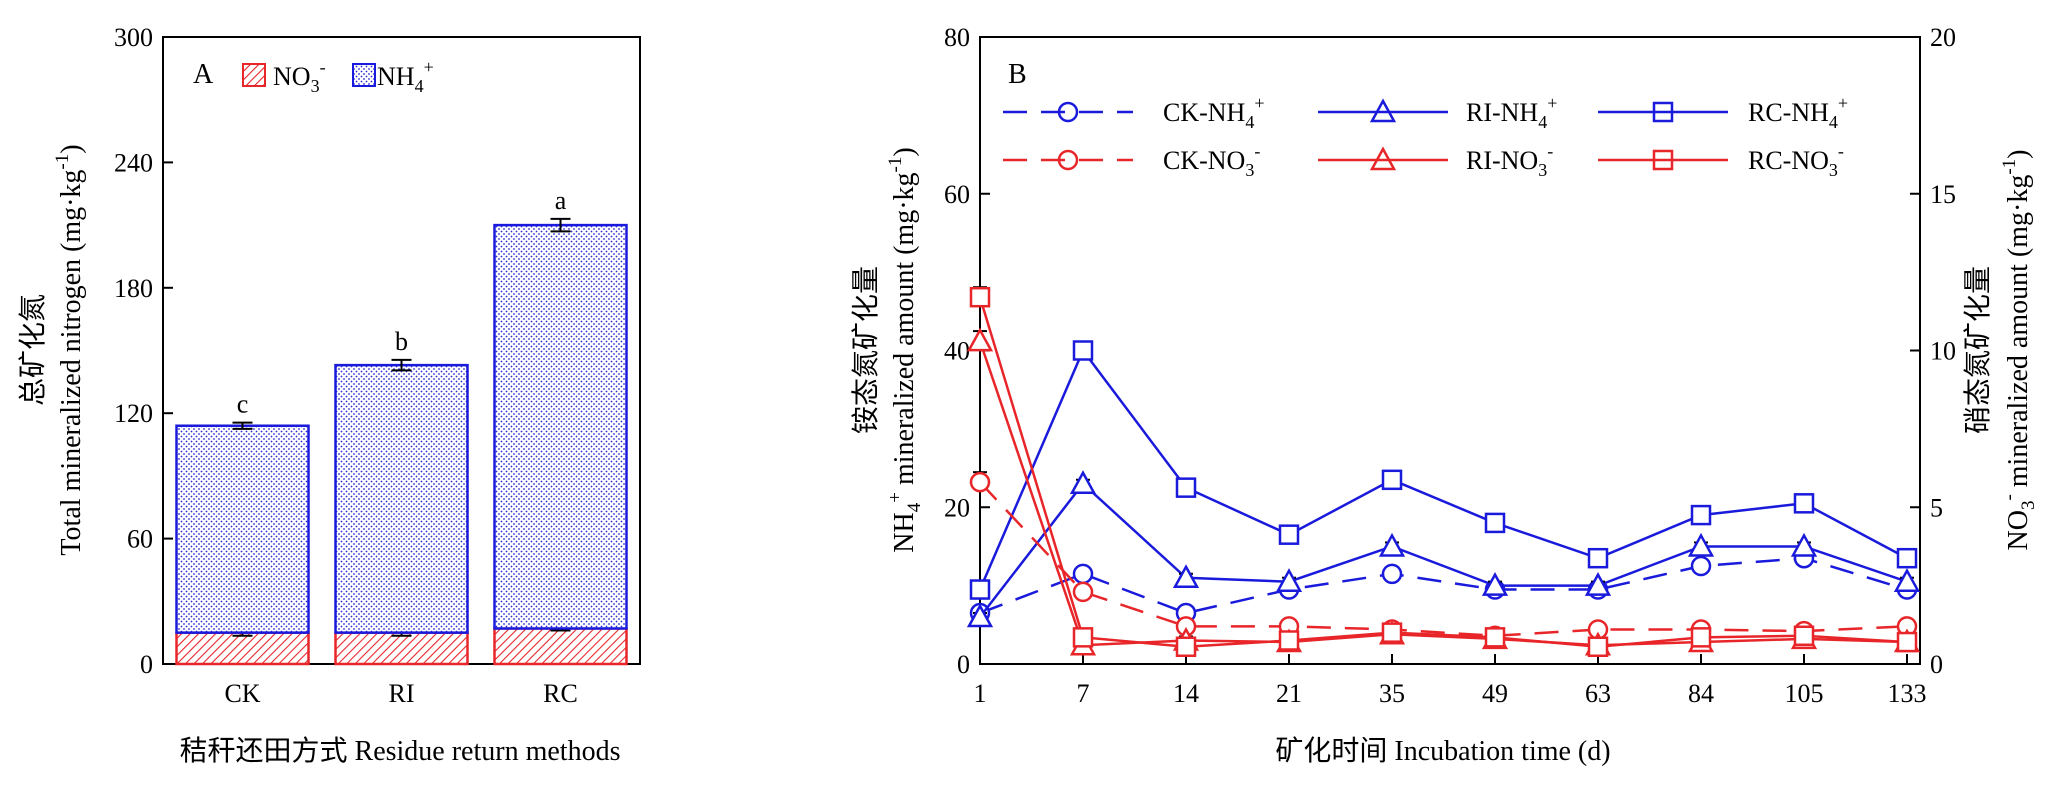 The image size is (2048, 786). Describe the element at coordinates (33, 350) in the screenshot. I see `panel-a-y-axis-title-cn: 总矿化氮` at that location.